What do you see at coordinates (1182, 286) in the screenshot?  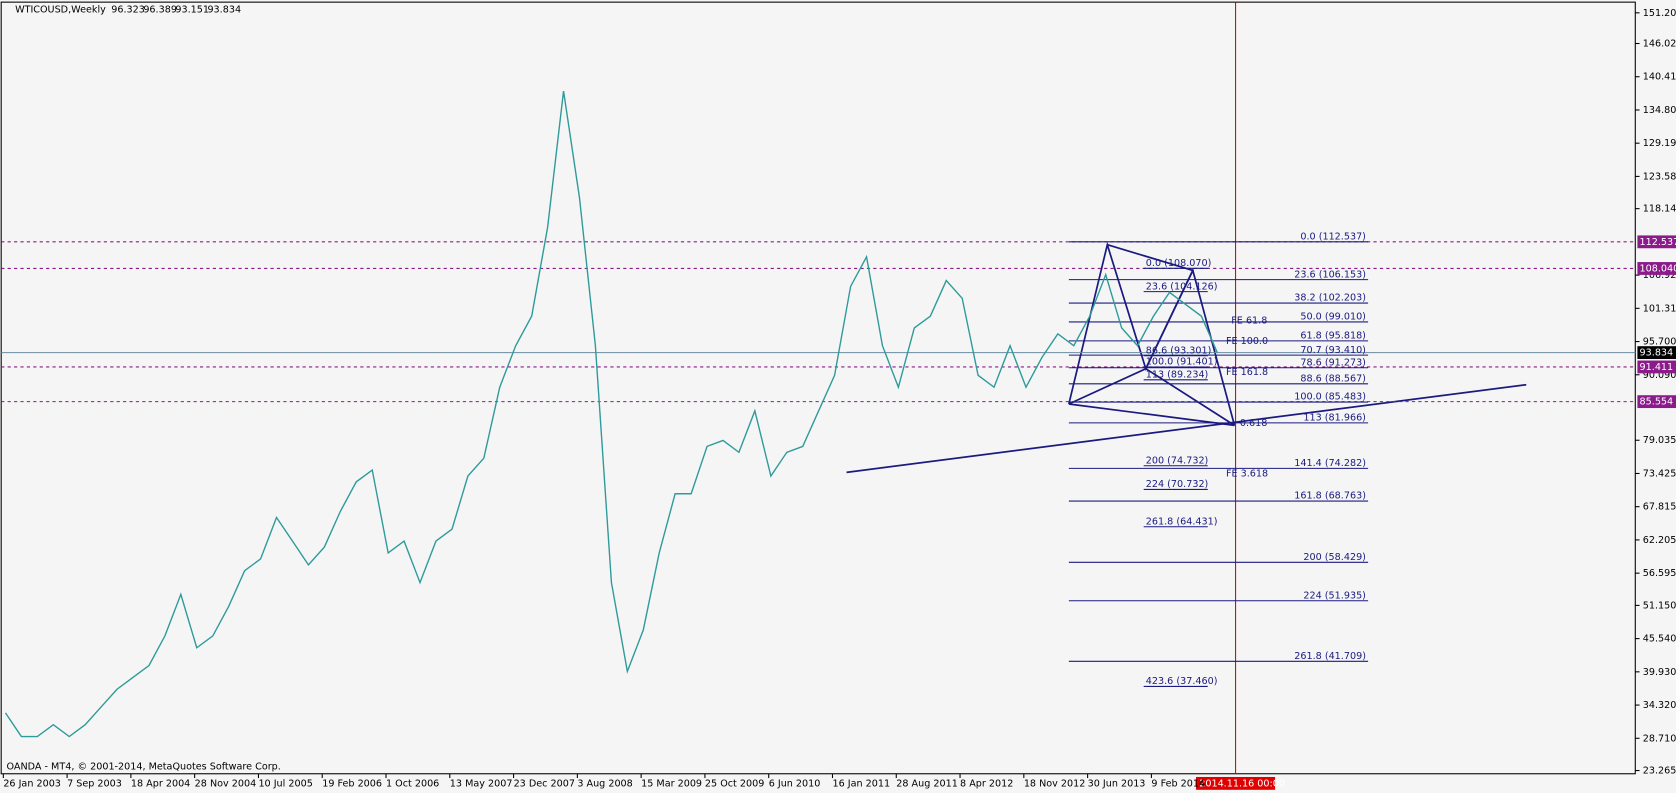 I see `fib-label: 23.6 (104.126)` at bounding box center [1182, 286].